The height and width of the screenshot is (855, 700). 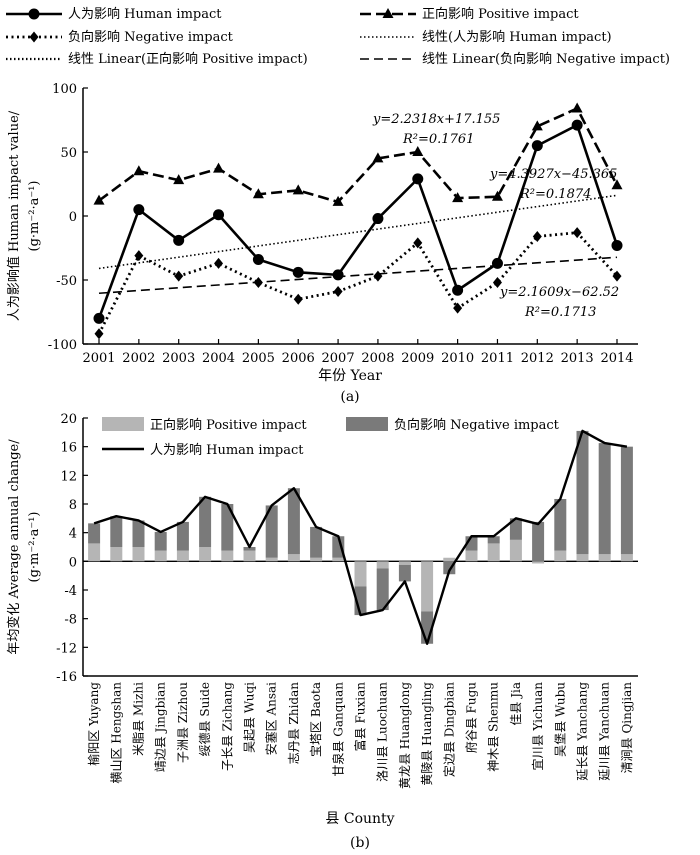 What do you see at coordinates (294, 723) in the screenshot?
I see `category-label: 志丹县 Zhidan` at bounding box center [294, 723].